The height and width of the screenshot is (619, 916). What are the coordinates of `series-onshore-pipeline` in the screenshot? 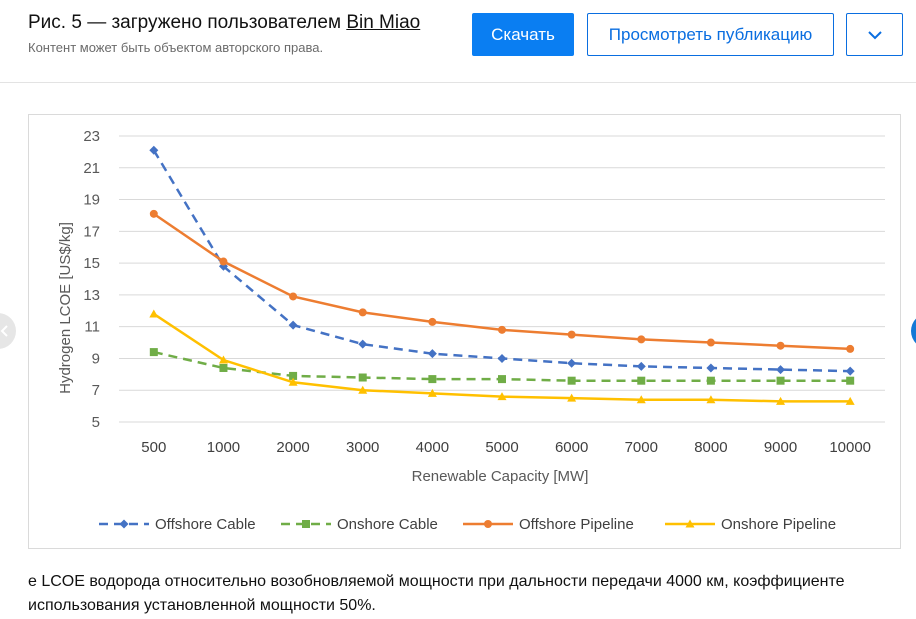 It's located at (502, 357).